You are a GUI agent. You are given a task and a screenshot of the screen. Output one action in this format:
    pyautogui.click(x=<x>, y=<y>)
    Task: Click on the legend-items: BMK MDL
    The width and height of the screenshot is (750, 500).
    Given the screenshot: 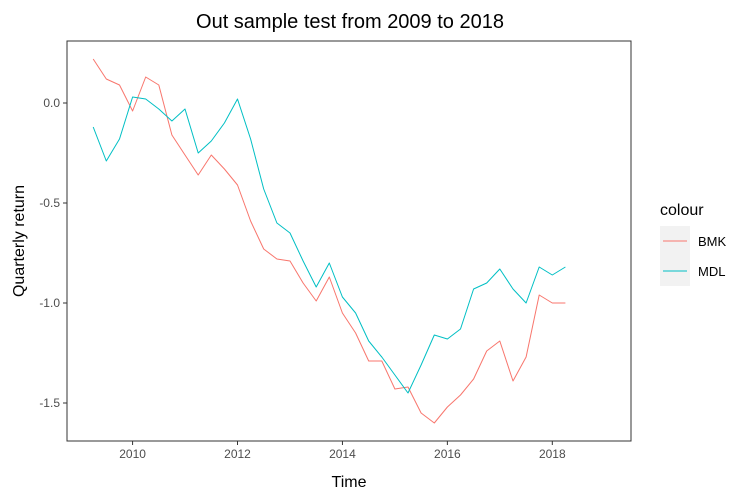 What is the action you would take?
    pyautogui.click(x=693, y=256)
    